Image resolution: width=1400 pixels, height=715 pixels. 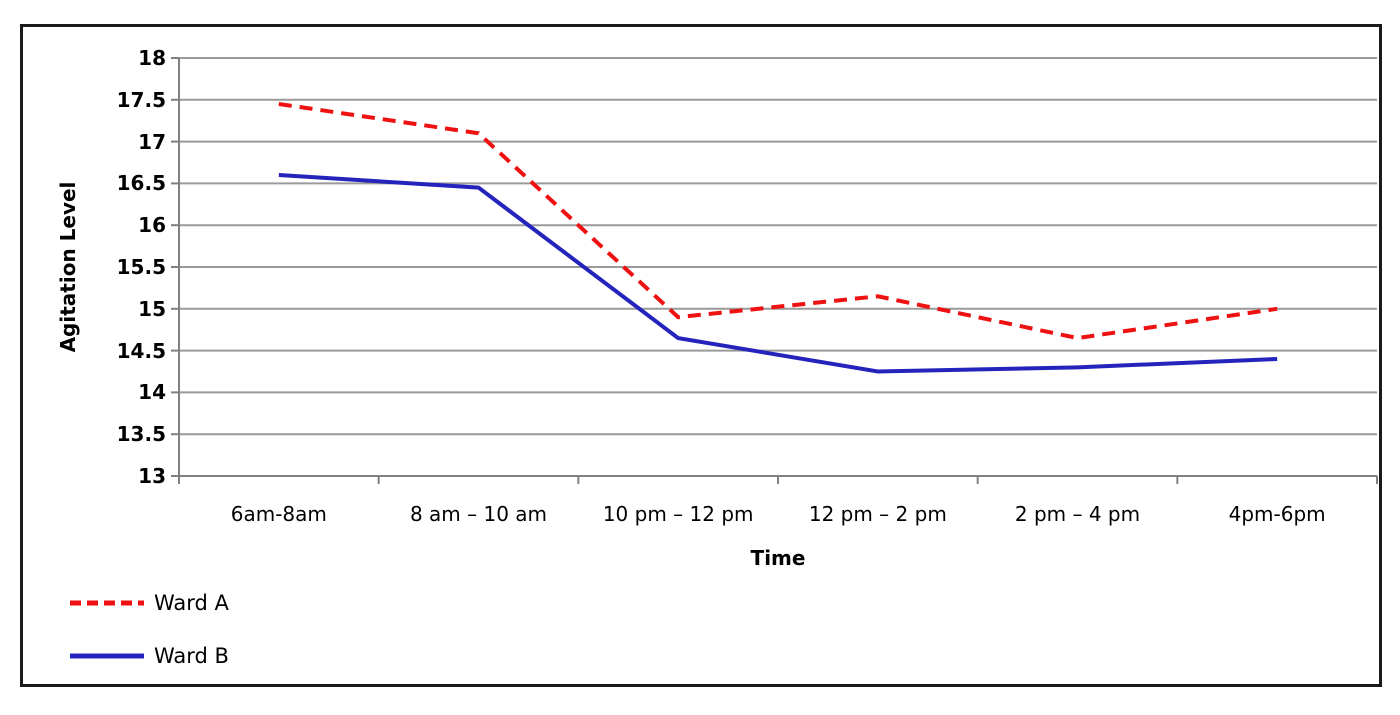 What do you see at coordinates (149, 603) in the screenshot?
I see `legend-item-ward-a: Ward A` at bounding box center [149, 603].